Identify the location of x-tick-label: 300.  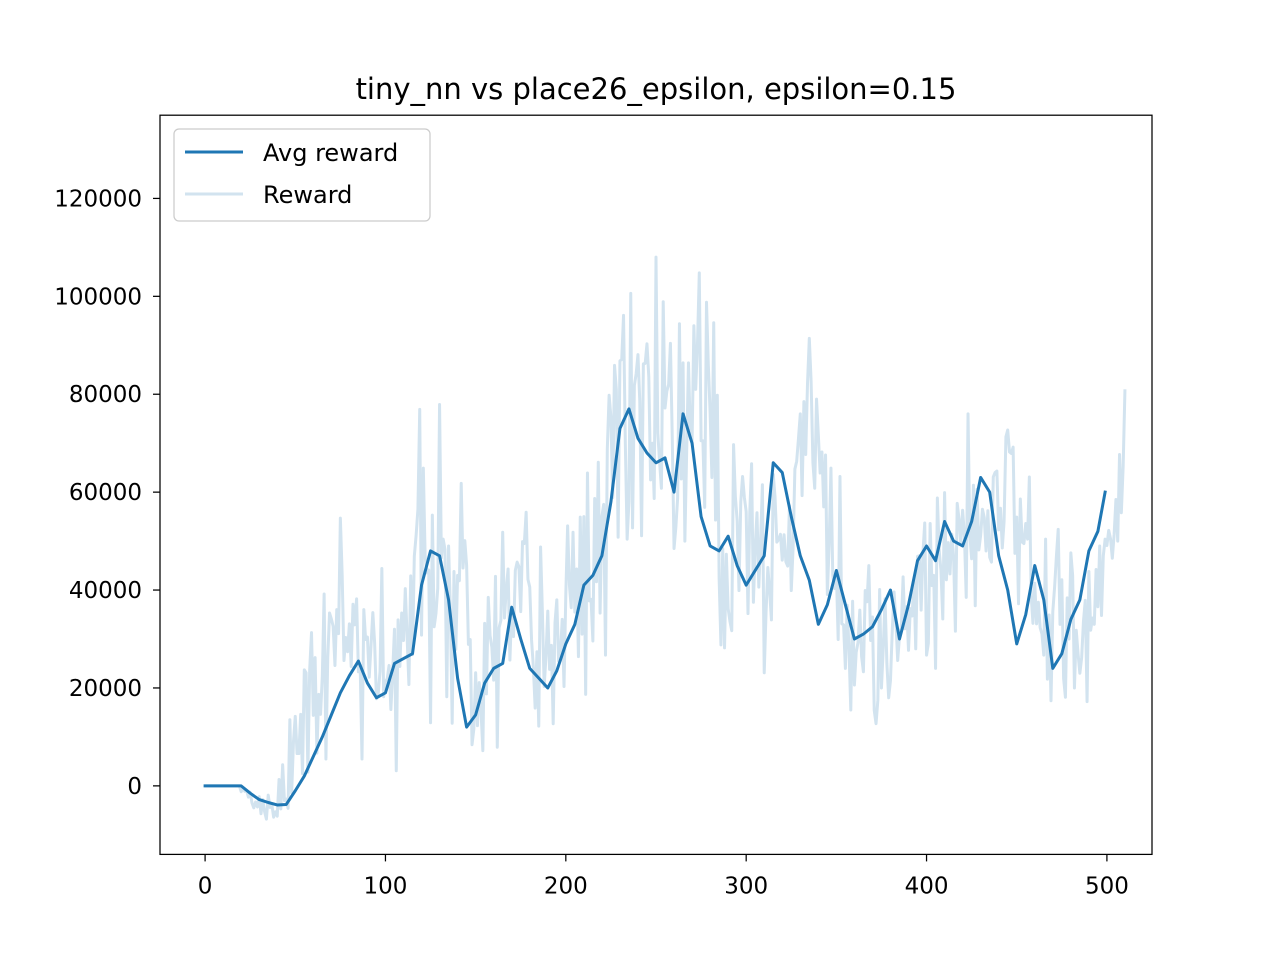
(746, 886).